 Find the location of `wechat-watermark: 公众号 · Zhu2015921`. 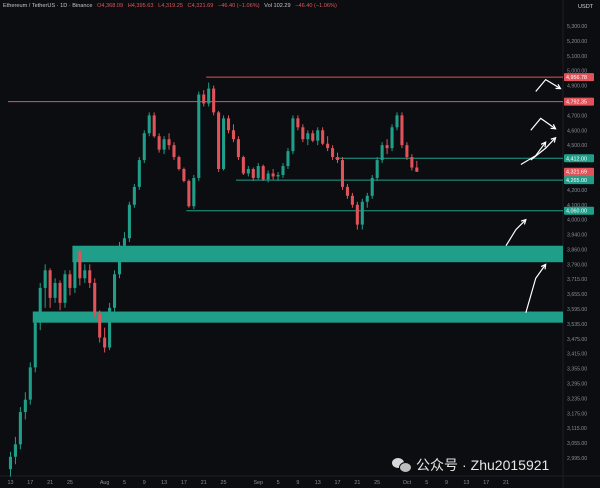

wechat-watermark: 公众号 · Zhu2015921 is located at coordinates (470, 465).